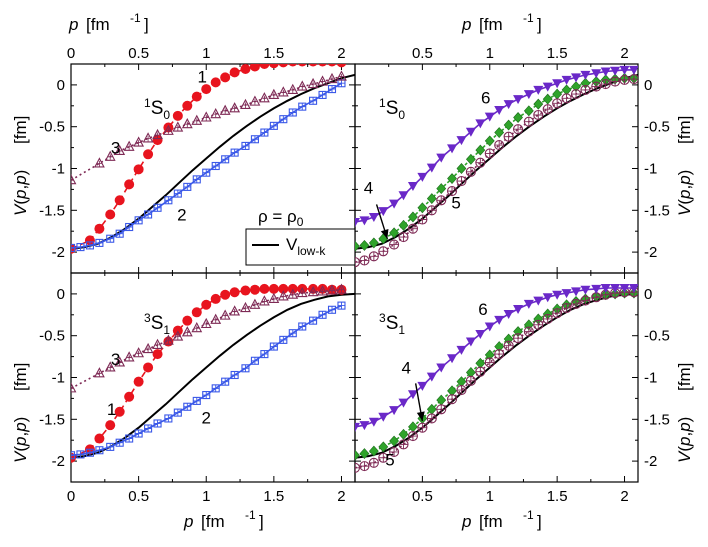  What do you see at coordinates (490, 496) in the screenshot?
I see `x-tick-label: 1` at bounding box center [490, 496].